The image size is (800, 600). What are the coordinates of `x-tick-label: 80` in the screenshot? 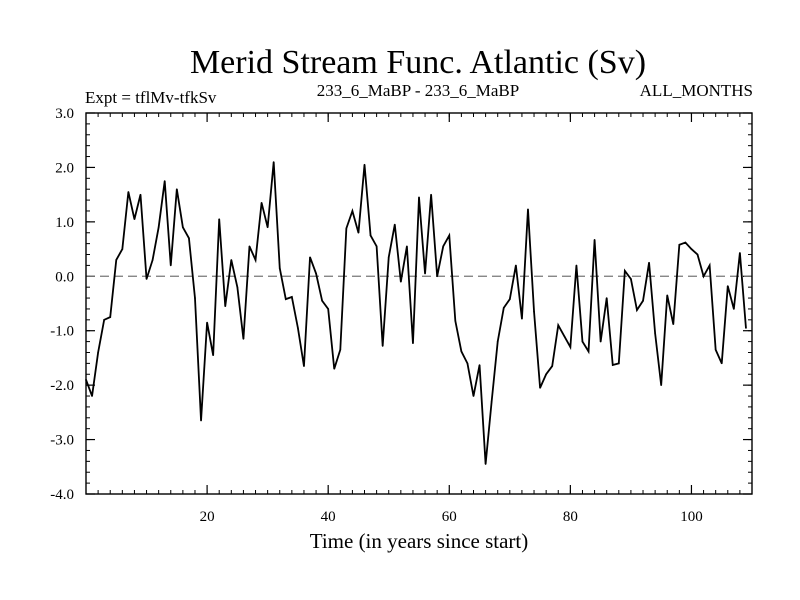 It's located at (570, 517).